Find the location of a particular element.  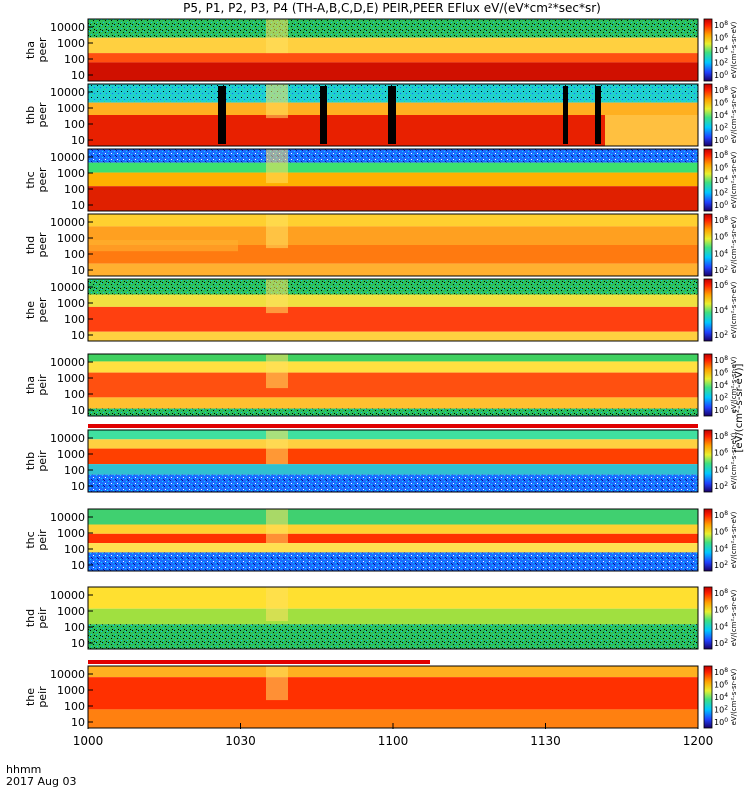

x-tick-label: 1000 is located at coordinates (88, 741).